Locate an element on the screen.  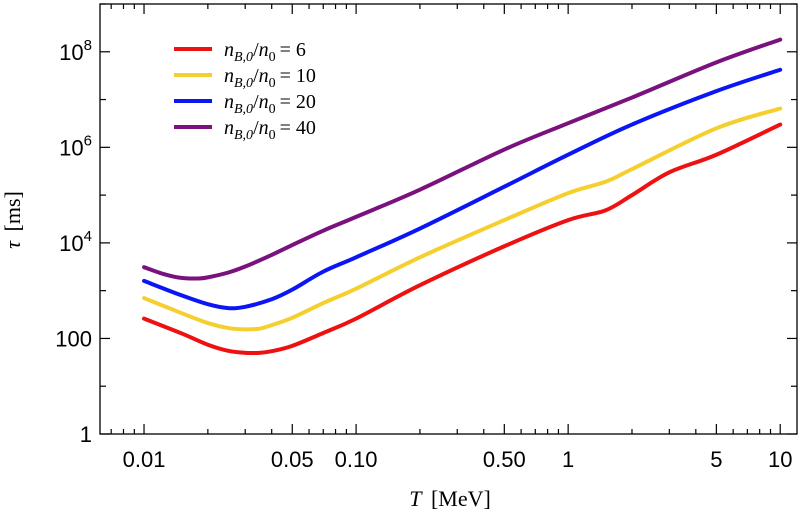
x-tick-label: 10 is located at coordinates (780, 459).